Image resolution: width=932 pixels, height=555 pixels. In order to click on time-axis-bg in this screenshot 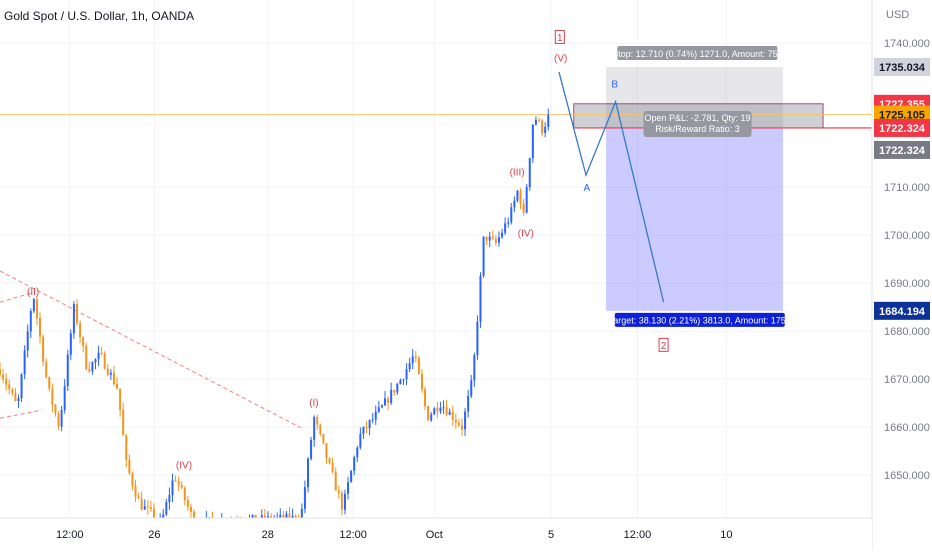, I will do `click(436, 534)`.